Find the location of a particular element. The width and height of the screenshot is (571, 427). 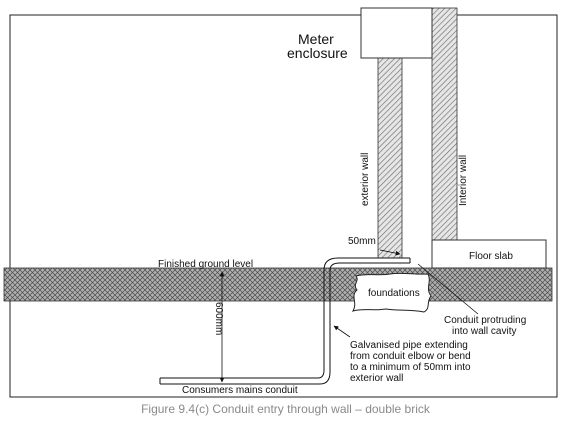

foundations-label: foundations is located at coordinates (394, 293).